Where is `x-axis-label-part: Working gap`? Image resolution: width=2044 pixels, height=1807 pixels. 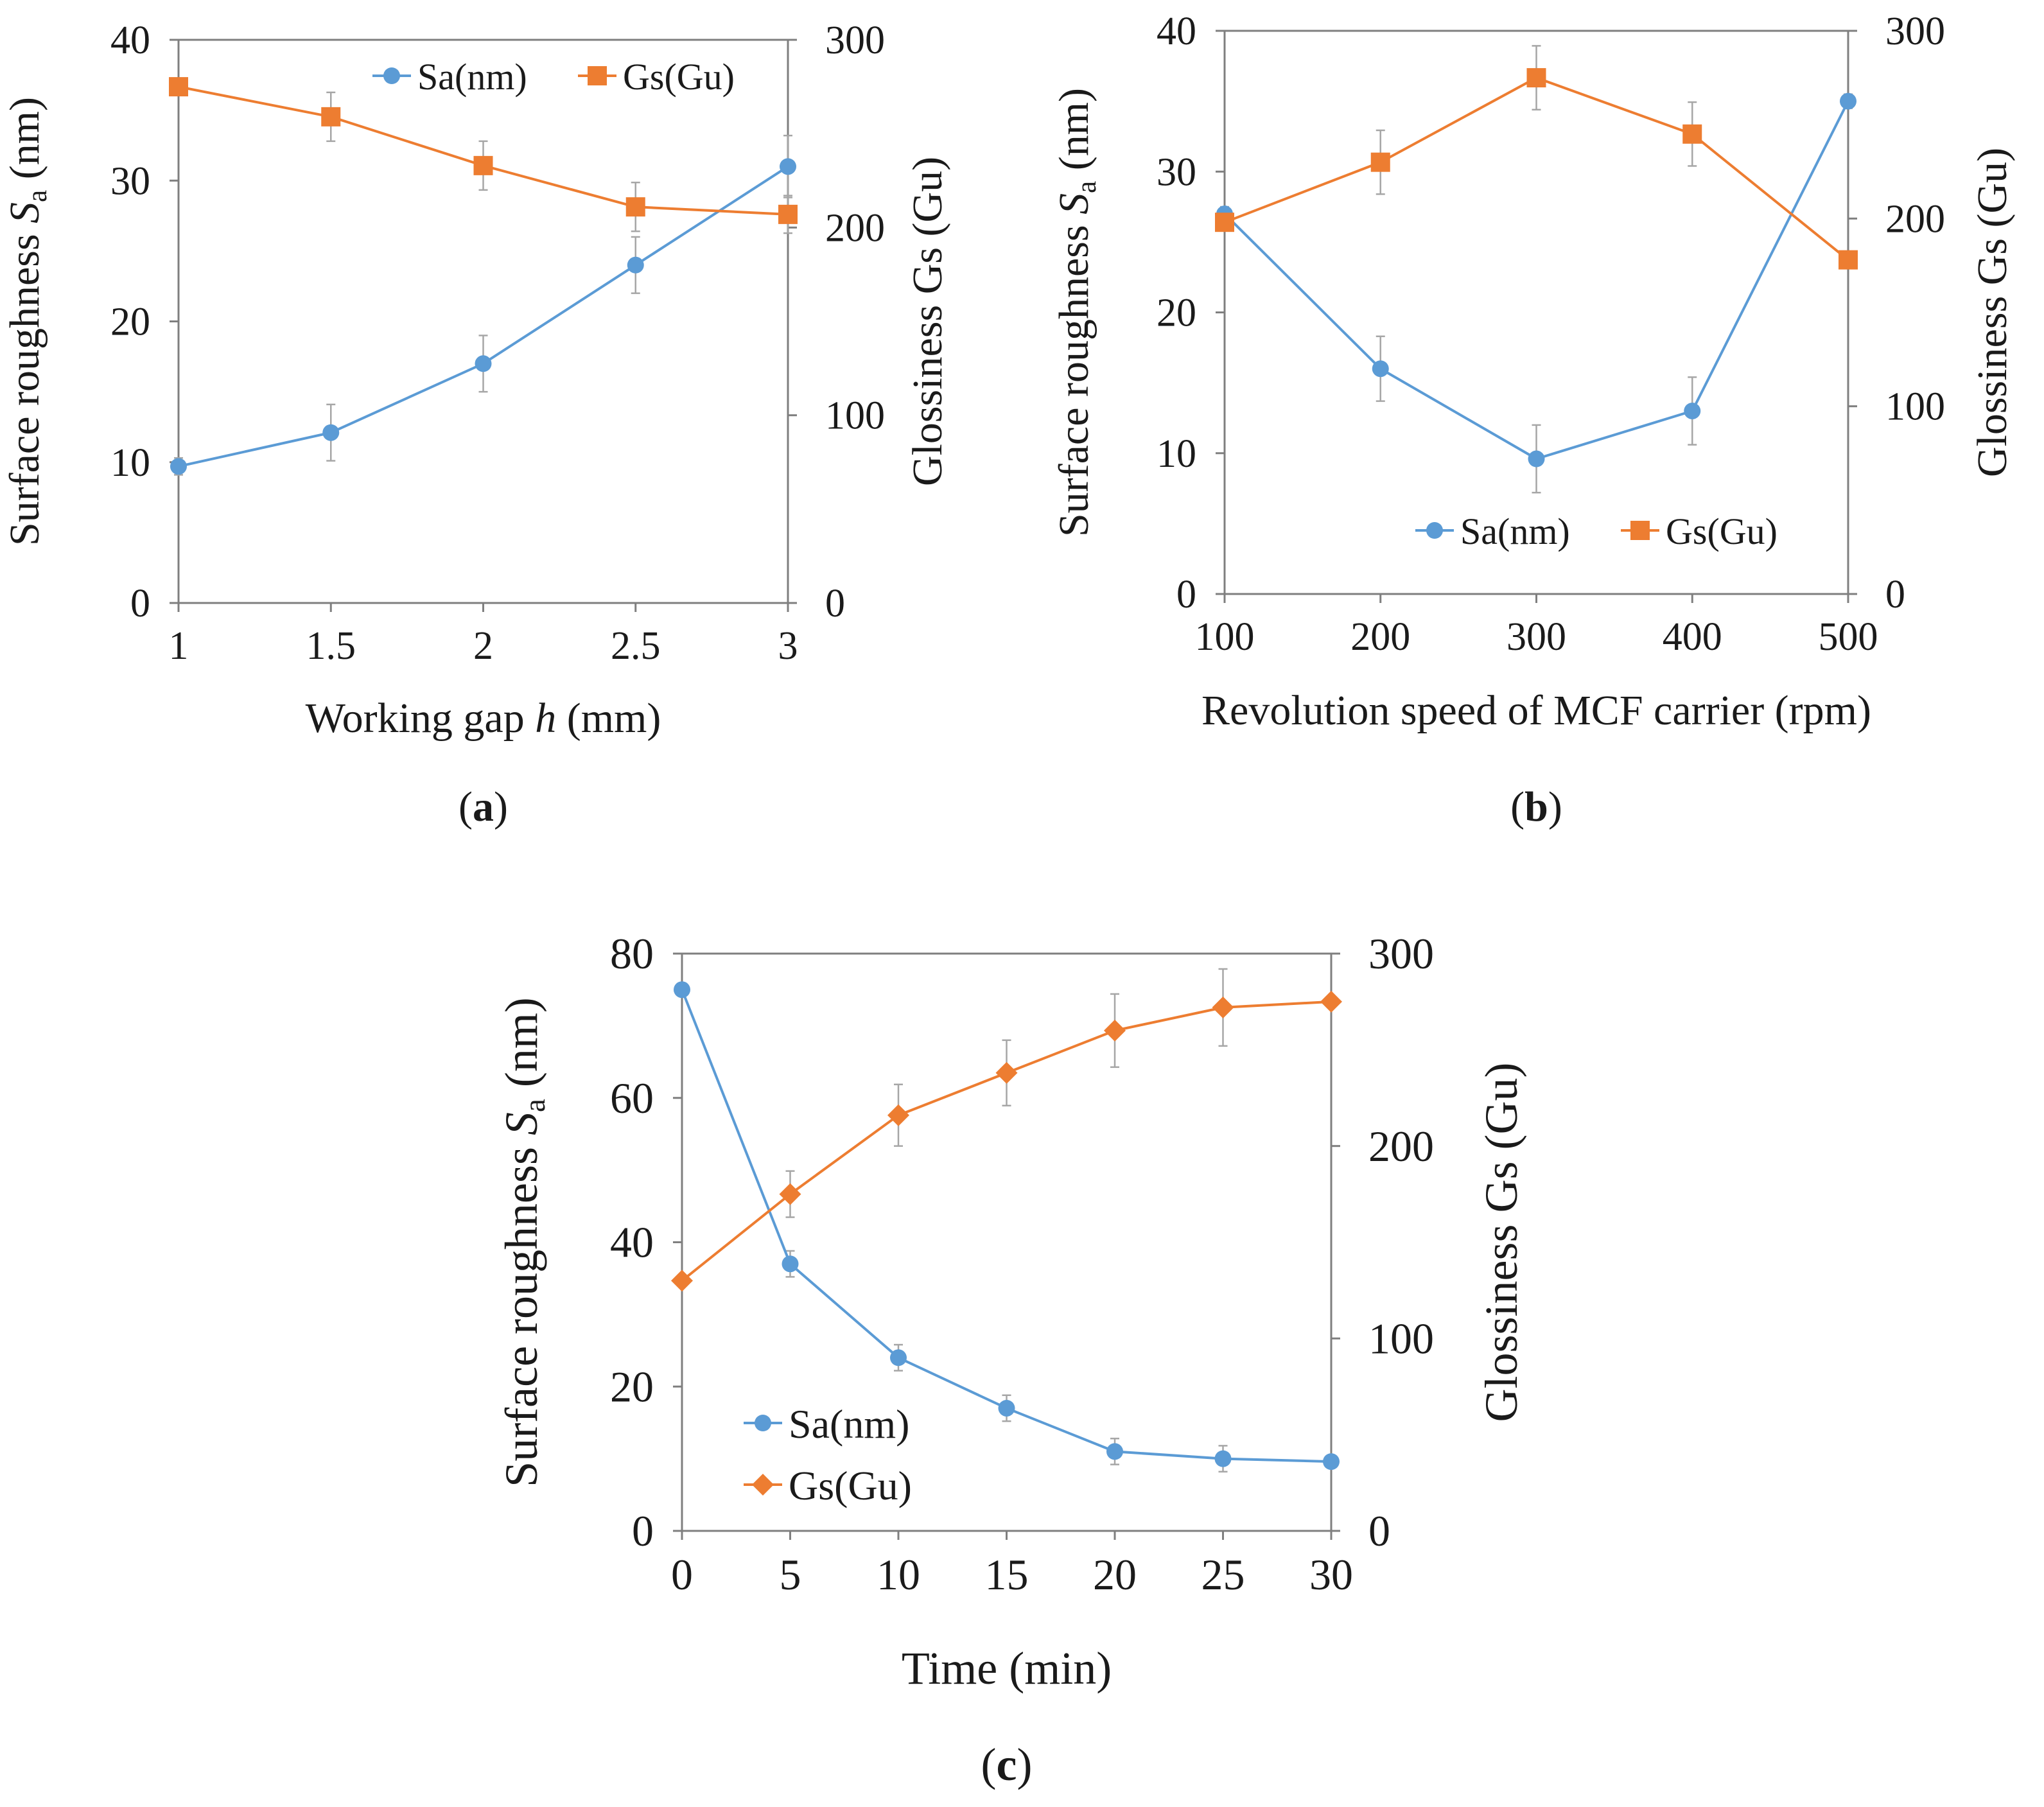
x-axis-label-part: Working gap is located at coordinates (421, 718).